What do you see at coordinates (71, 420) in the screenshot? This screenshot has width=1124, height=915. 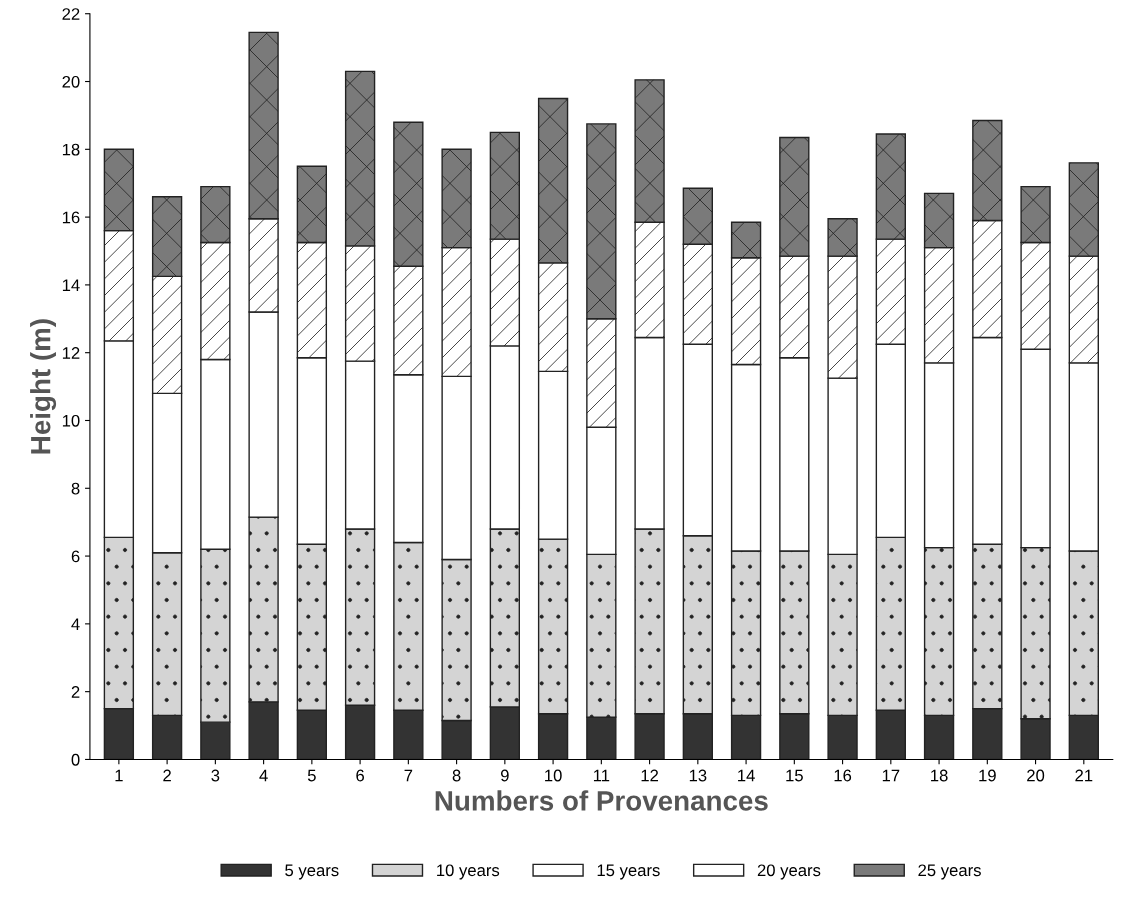 I see `y-tick-label: 10` at bounding box center [71, 420].